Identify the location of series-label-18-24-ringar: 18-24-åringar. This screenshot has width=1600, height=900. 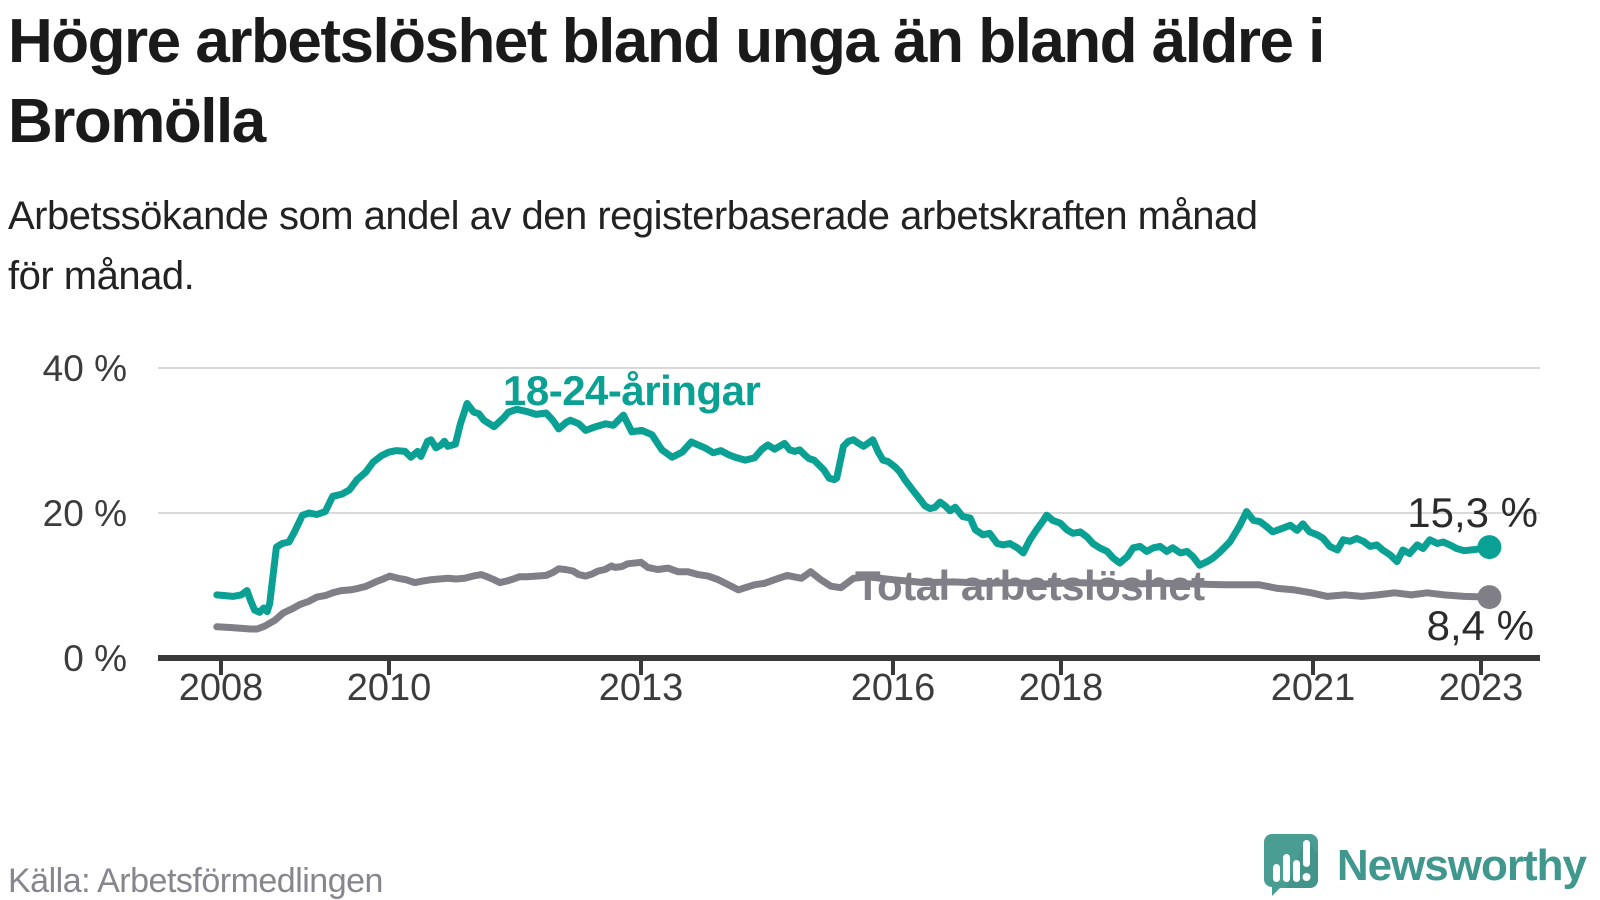
(631, 390).